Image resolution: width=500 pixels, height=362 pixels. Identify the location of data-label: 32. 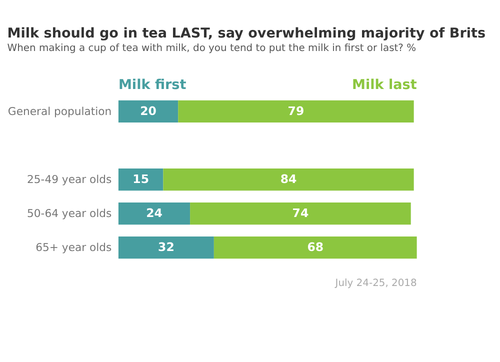
(166, 247).